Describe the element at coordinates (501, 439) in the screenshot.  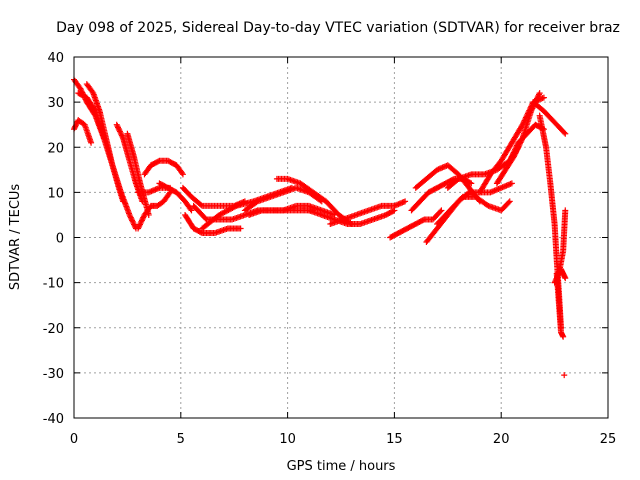
I see `x-tick-label: 20` at that location.